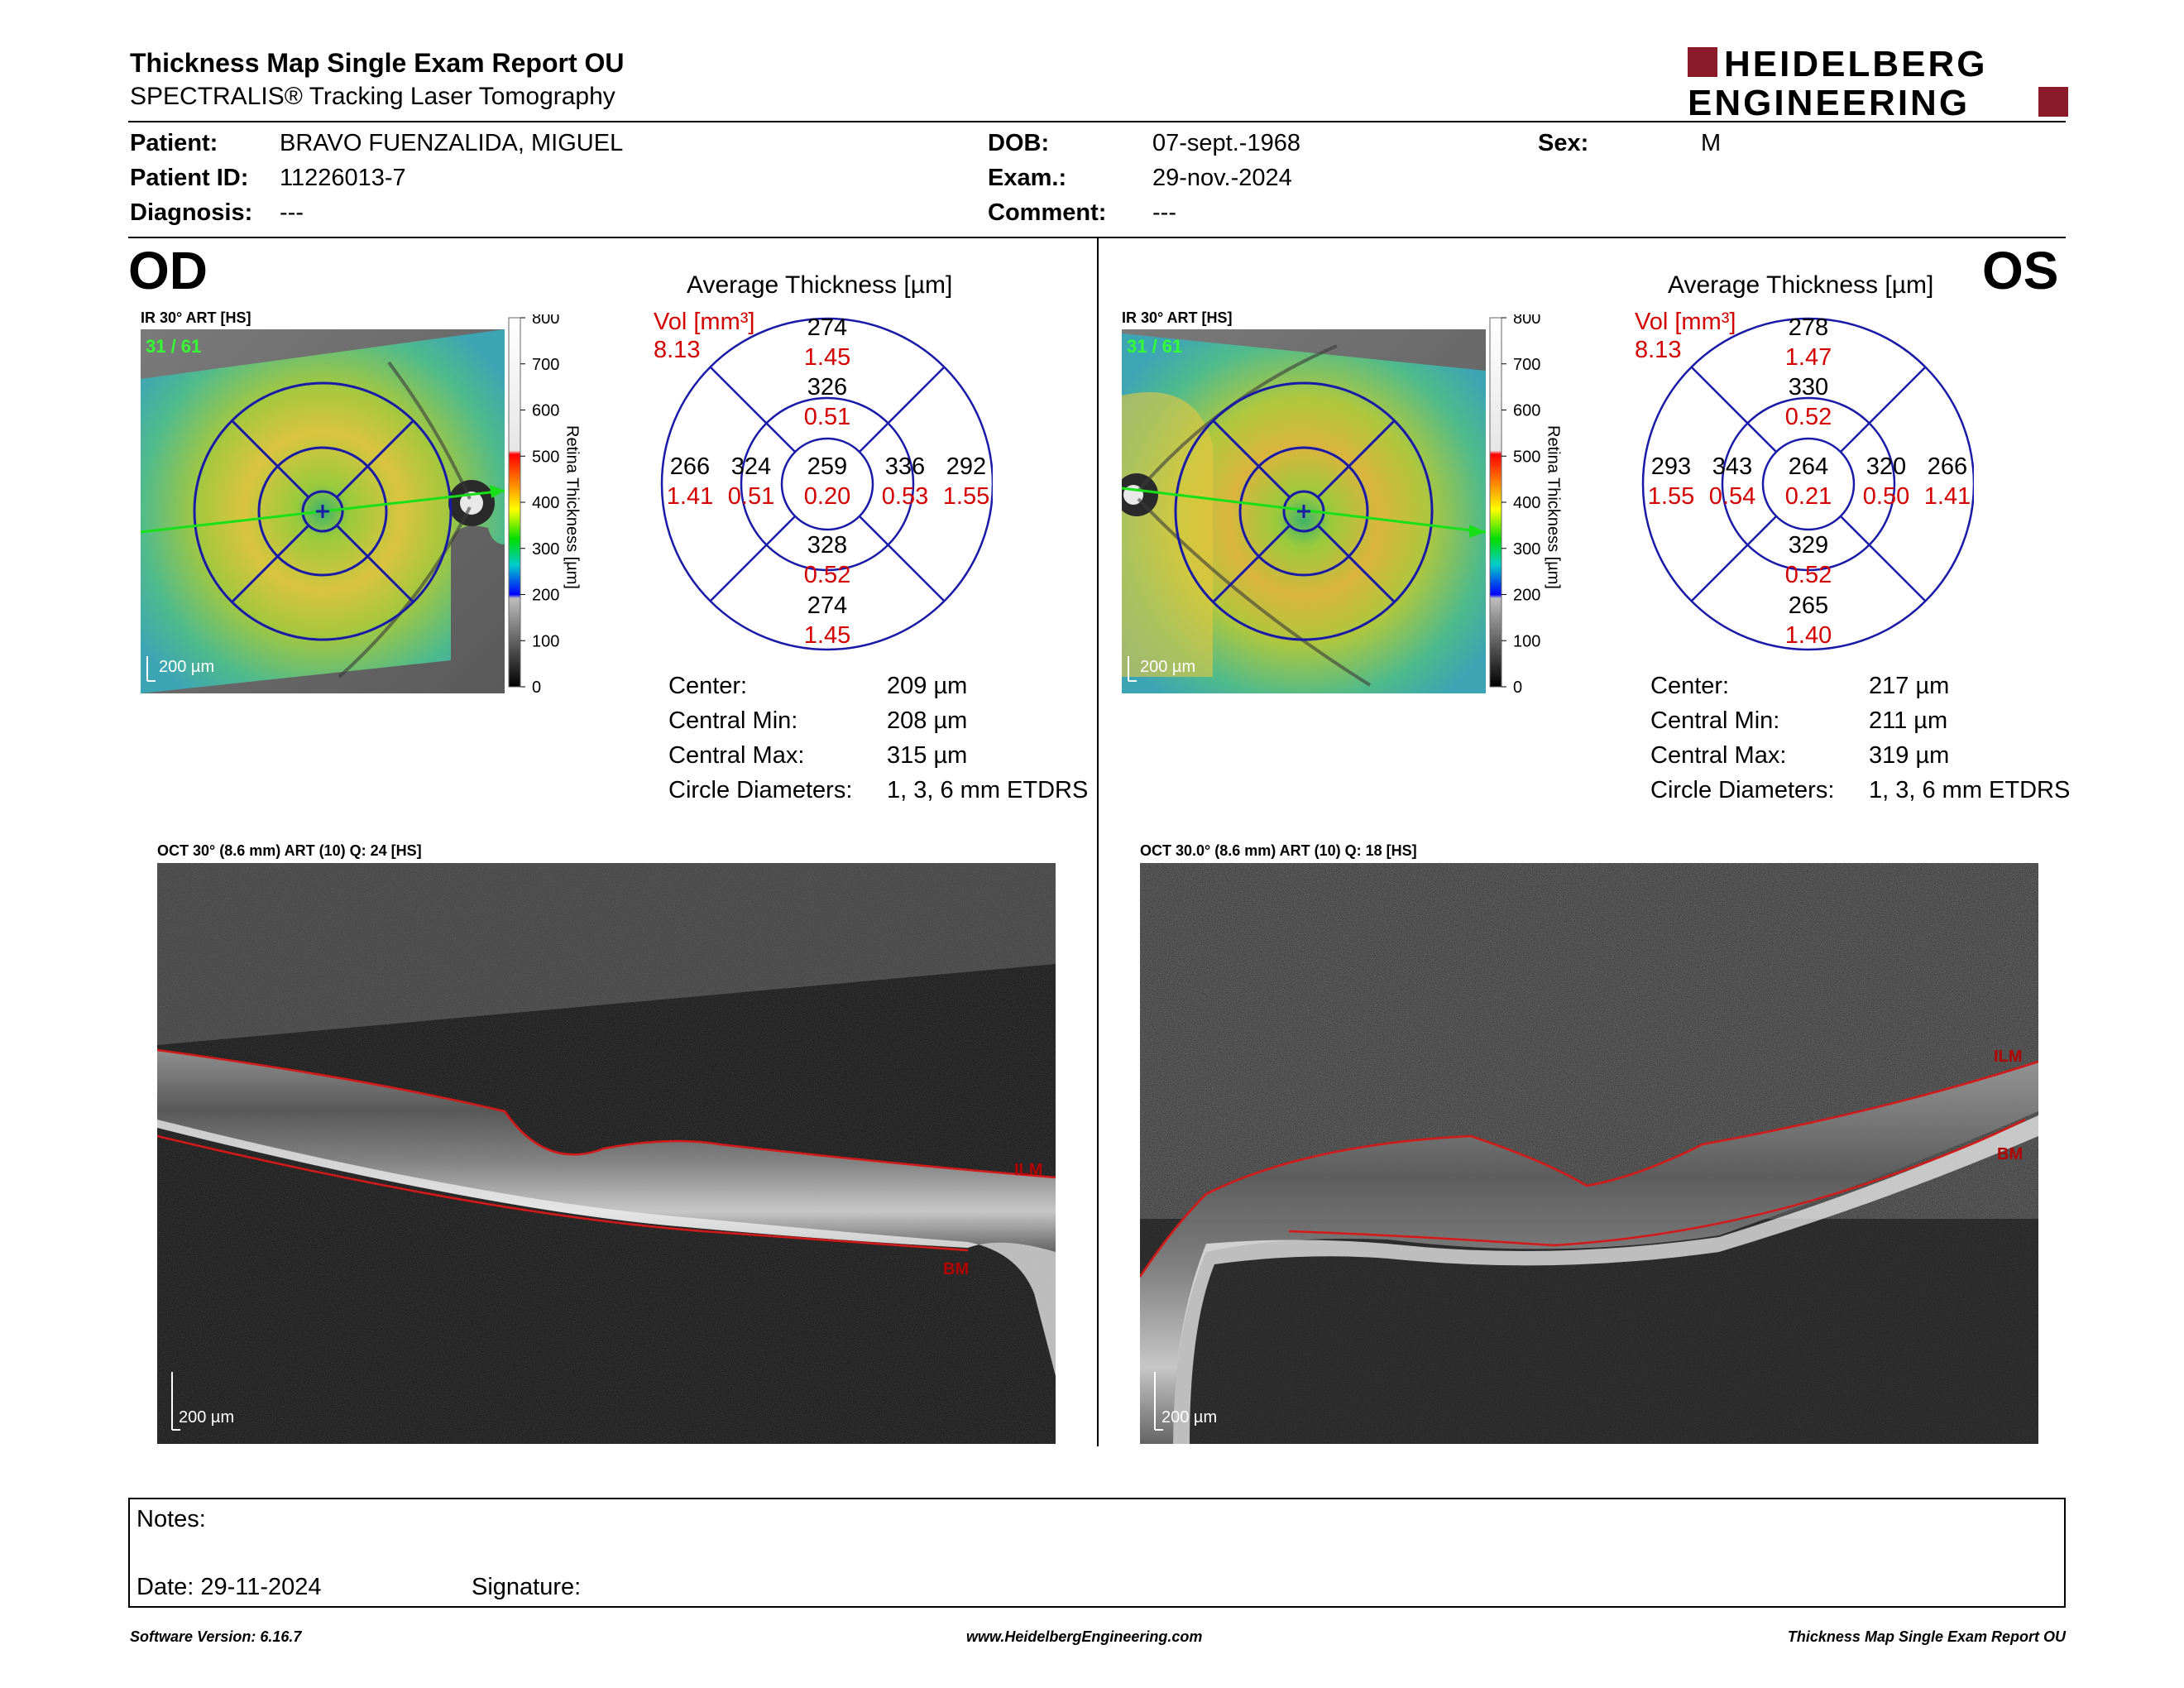 This screenshot has height=1688, width=2184. I want to click on od-center-thickness: 259, so click(827, 466).